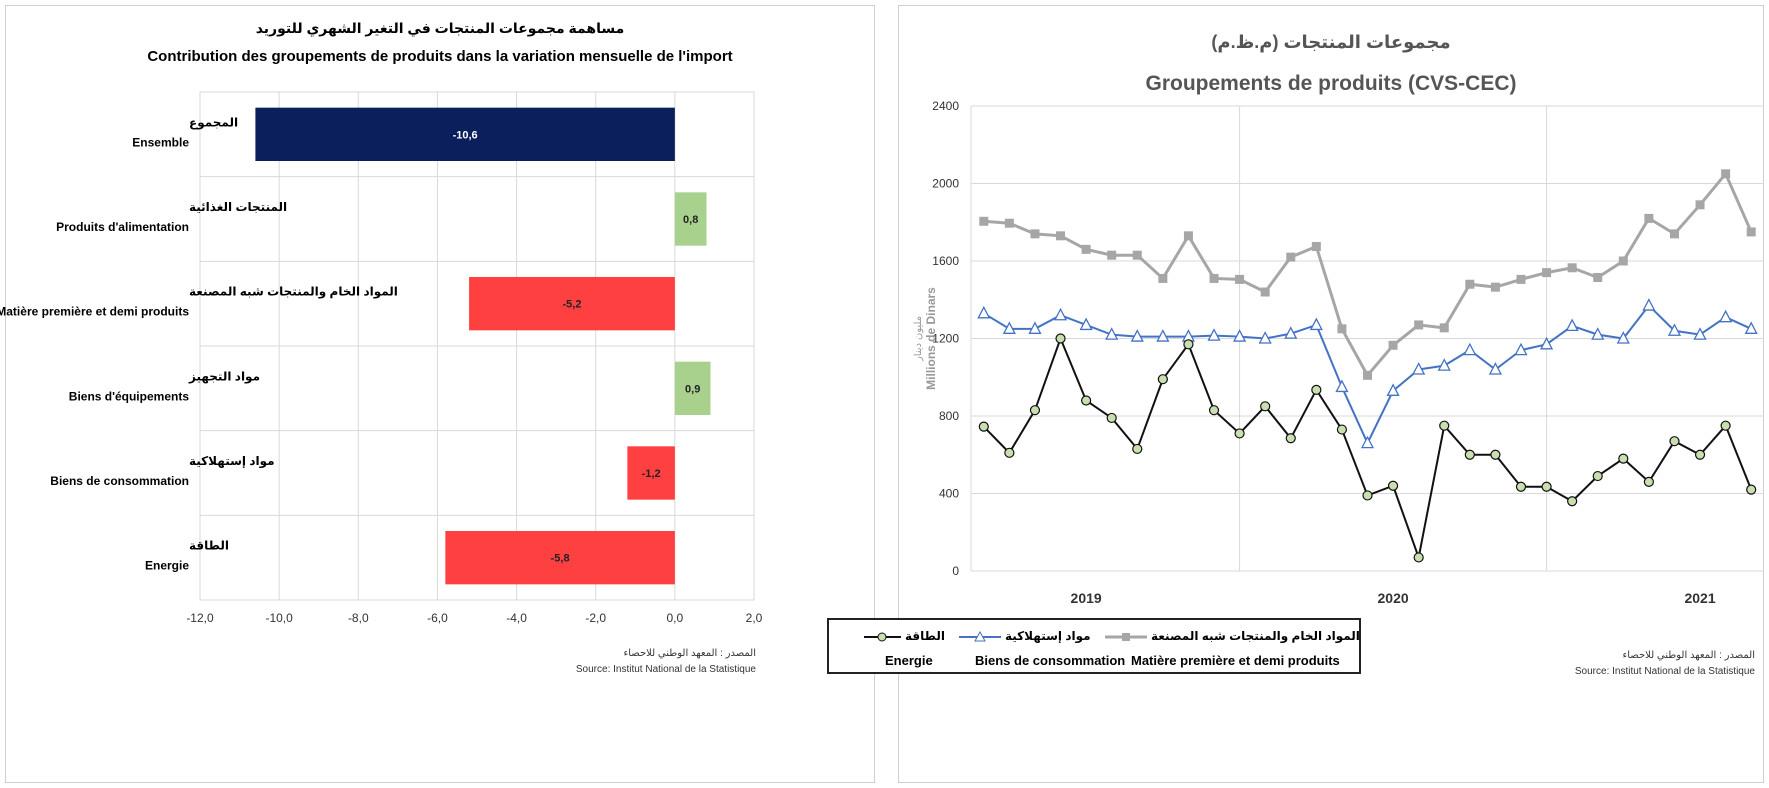 The image size is (1769, 788). I want to click on bar-value-label: 0,9, so click(692, 389).